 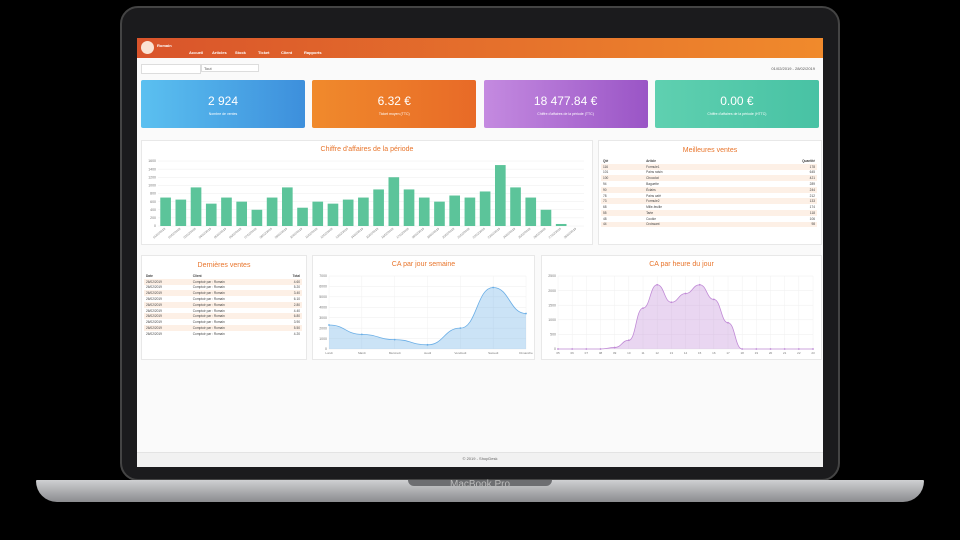 I want to click on table-row: 26/02/2019 Comptoir par : Romain 3.90, so click(x=223, y=322).